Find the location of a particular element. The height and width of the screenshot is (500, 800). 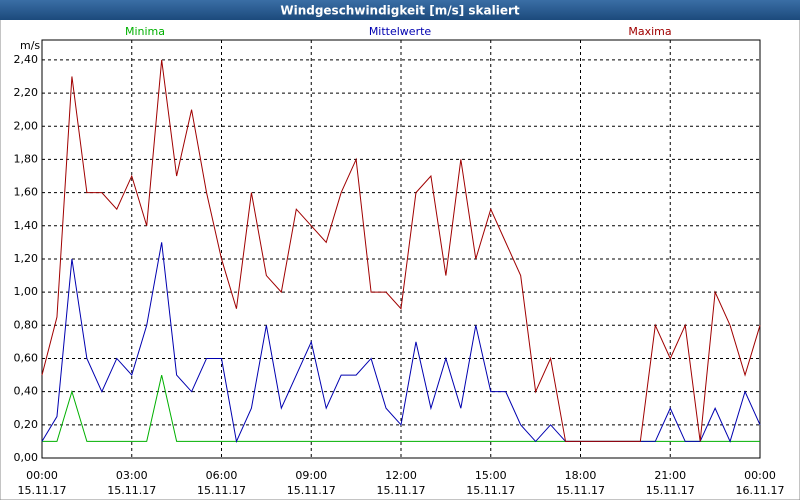

x-tick-label: 06:00 is located at coordinates (222, 475).